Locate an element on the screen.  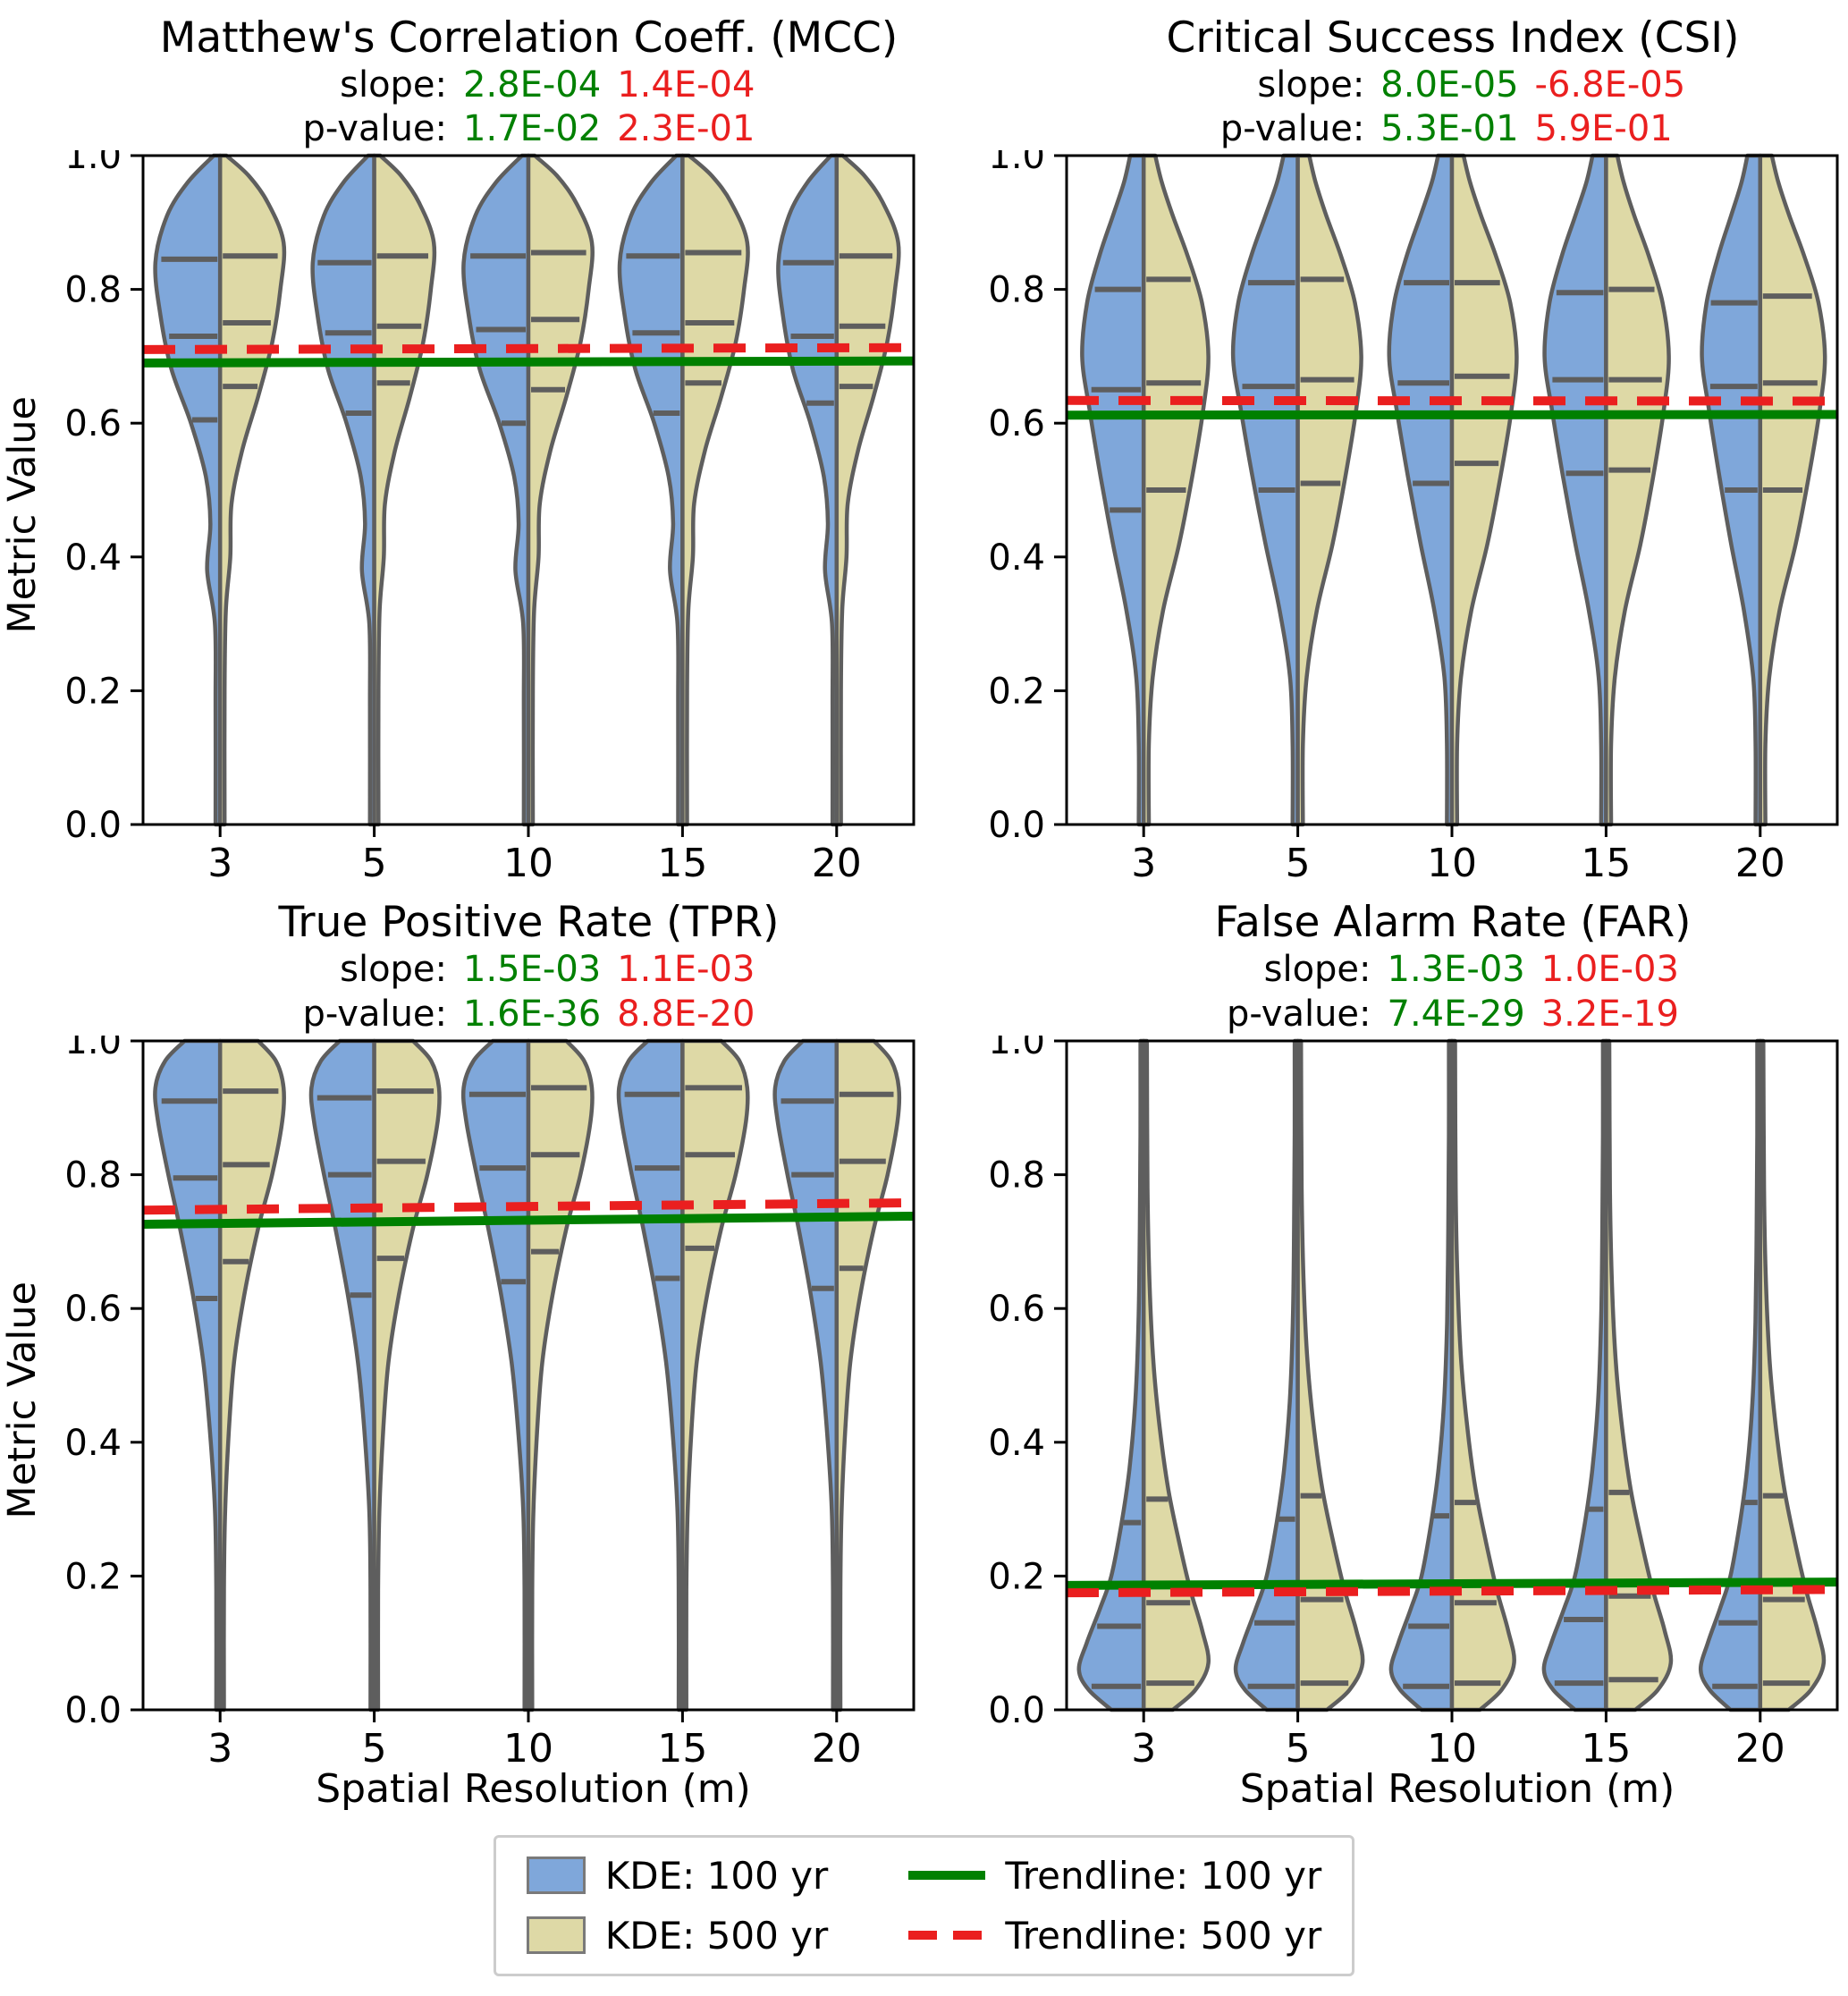
legend-item-kde-500: KDE: 500 yr is located at coordinates (677, 1935).